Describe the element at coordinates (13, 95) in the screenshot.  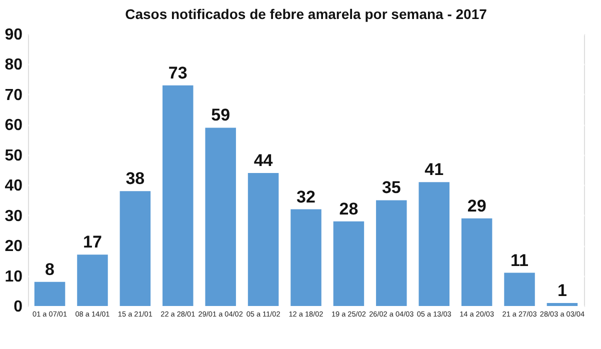
I see `y-tick-label: 70` at that location.